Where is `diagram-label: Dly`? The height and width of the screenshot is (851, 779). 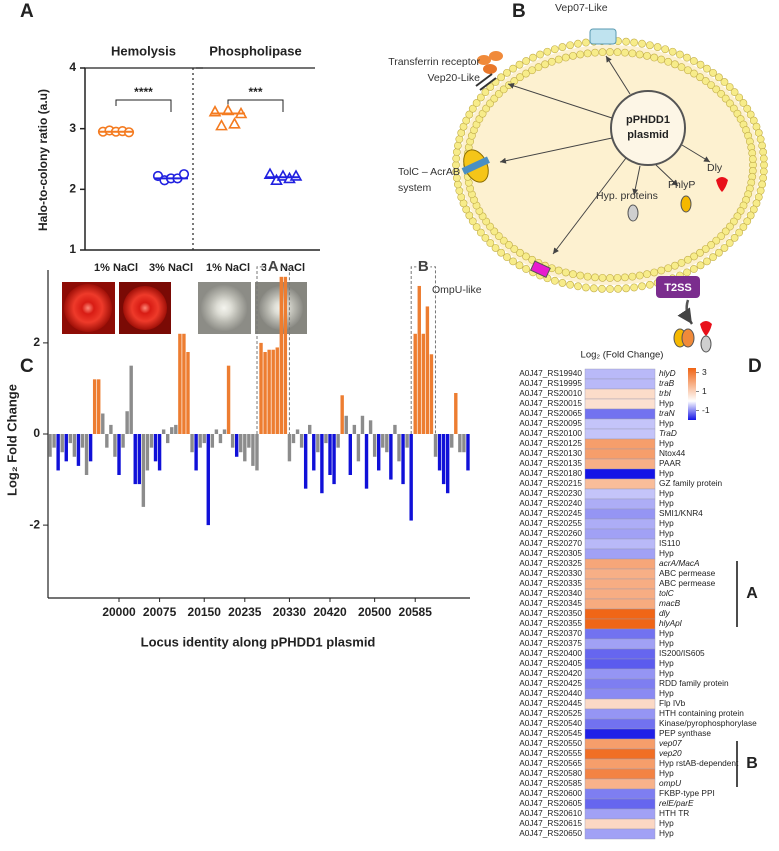
diagram-label: Dly is located at coordinates (715, 168).